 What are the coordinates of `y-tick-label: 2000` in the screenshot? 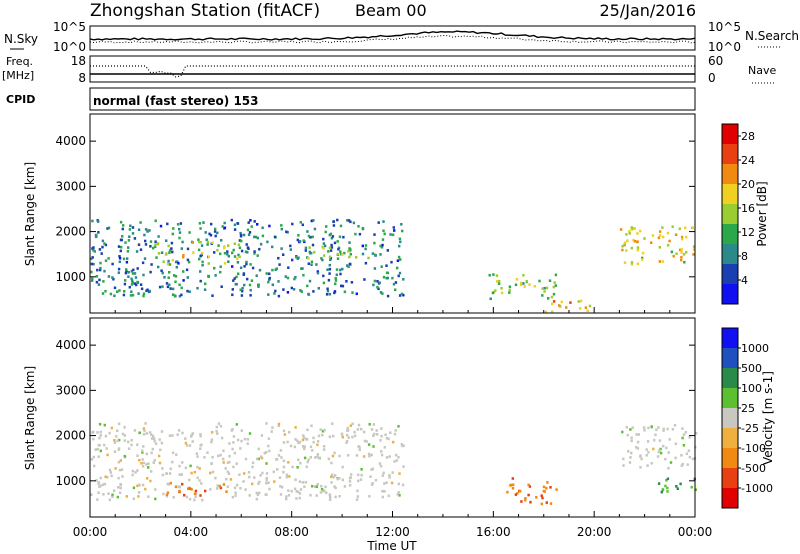 It's located at (70, 436).